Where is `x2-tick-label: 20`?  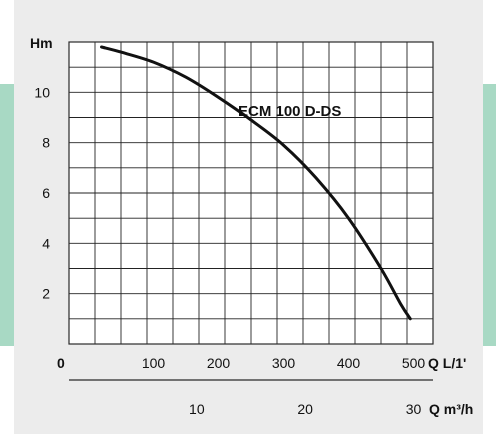 x2-tick-label: 20 is located at coordinates (305, 409).